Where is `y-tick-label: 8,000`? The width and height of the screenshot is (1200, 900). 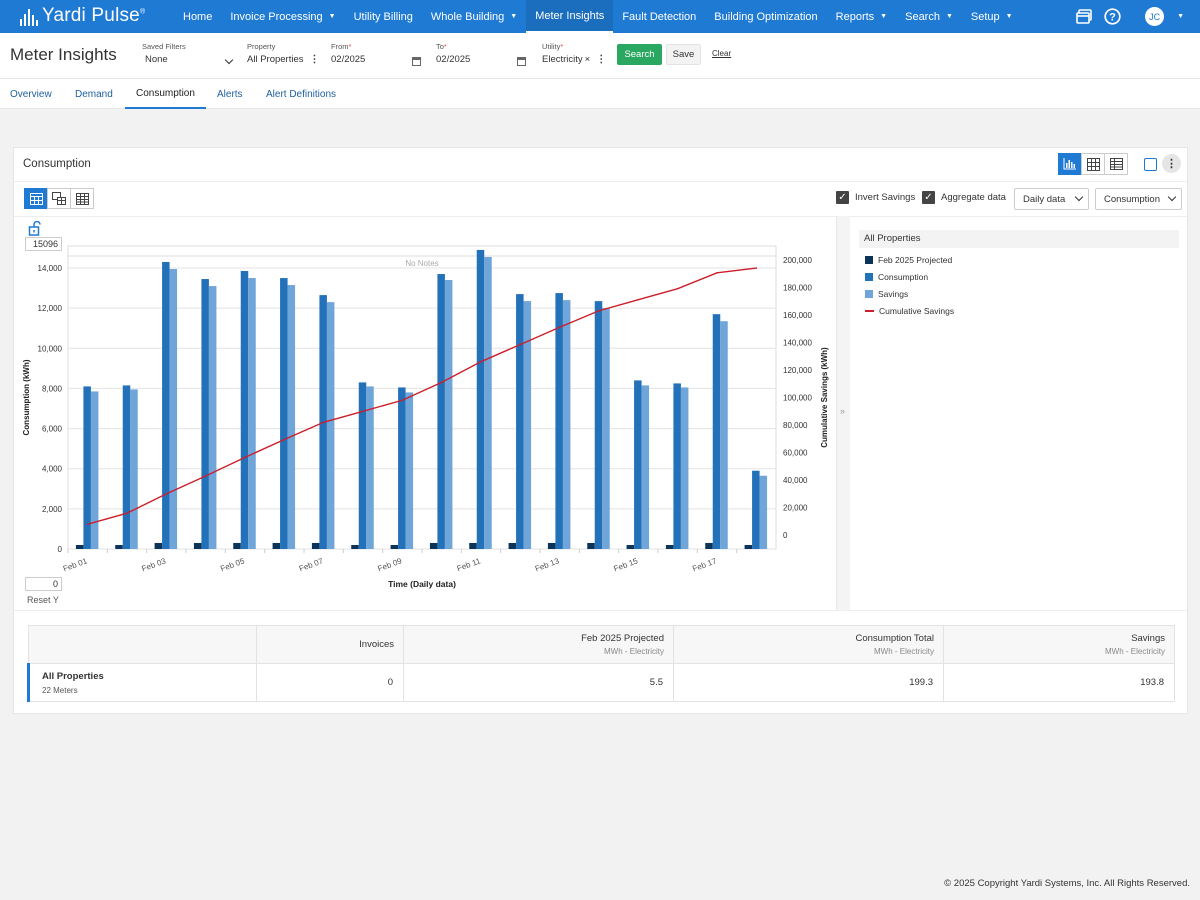 y-tick-label: 8,000 is located at coordinates (52, 388).